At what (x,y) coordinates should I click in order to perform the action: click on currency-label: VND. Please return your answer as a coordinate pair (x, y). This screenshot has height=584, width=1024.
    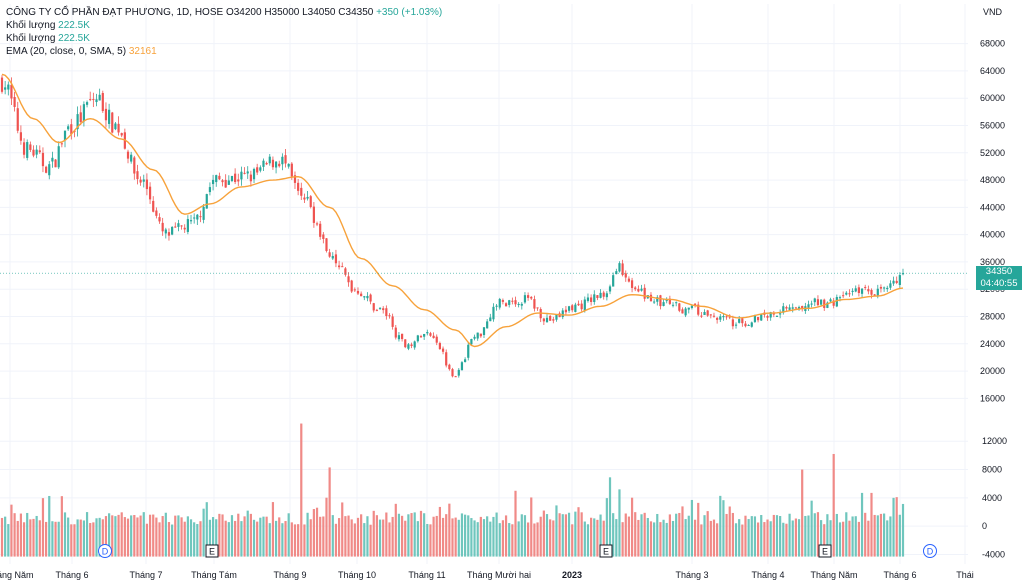
    Looking at the image, I should click on (992, 12).